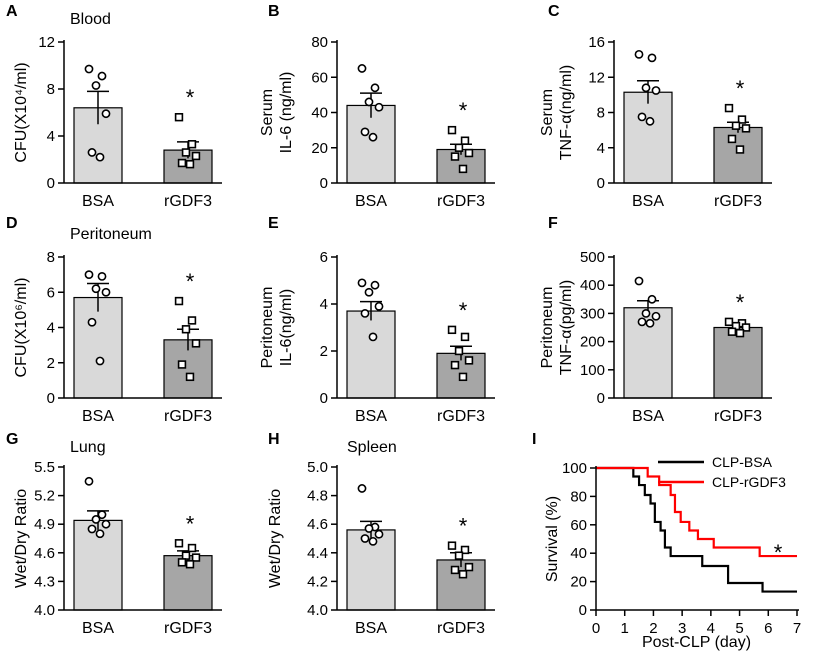 The height and width of the screenshot is (663, 816). I want to click on y-tick-label-c: 4, so click(601, 148).